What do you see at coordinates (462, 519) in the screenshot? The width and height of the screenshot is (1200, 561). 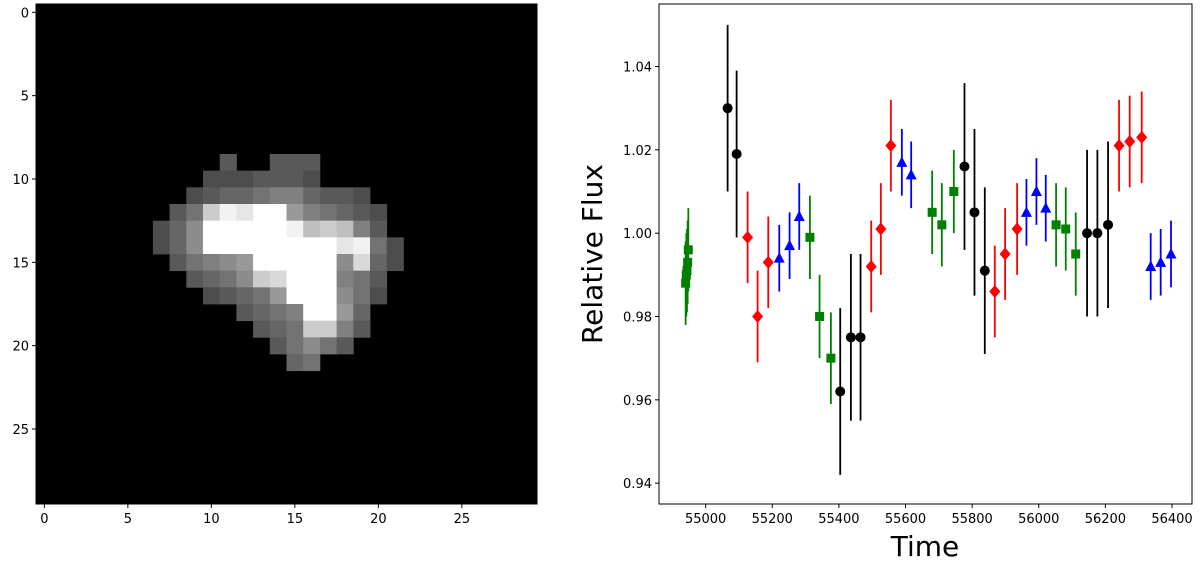 I see `image-x-tick-label: 25` at bounding box center [462, 519].